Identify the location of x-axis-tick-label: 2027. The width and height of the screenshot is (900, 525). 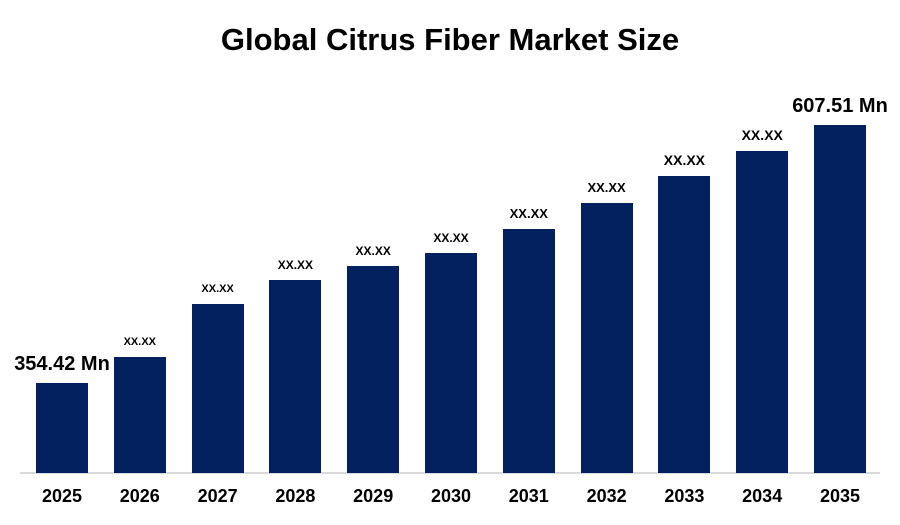
(217, 496).